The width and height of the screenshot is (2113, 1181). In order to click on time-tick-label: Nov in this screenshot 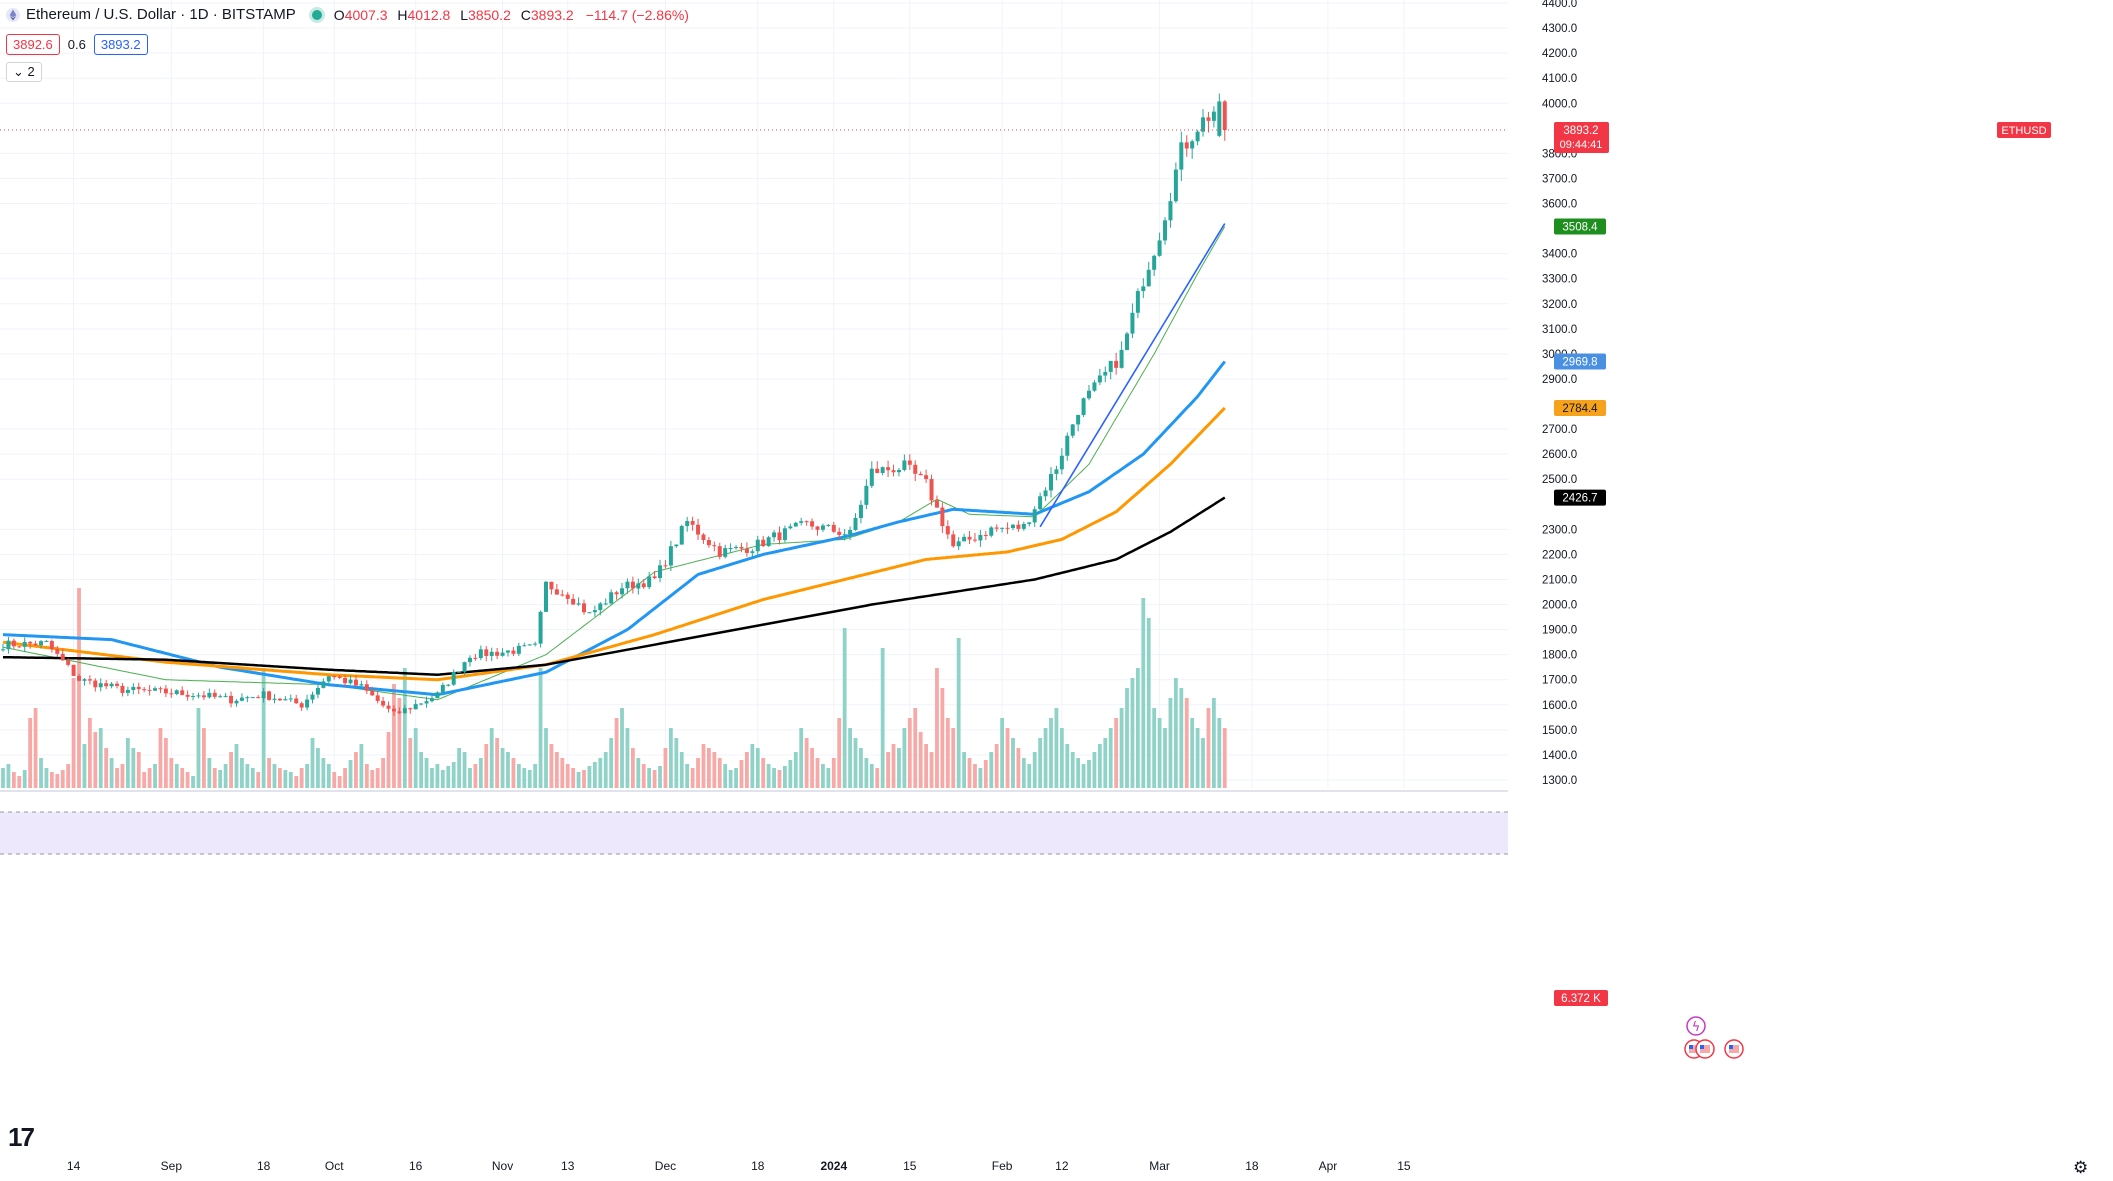, I will do `click(502, 1166)`.